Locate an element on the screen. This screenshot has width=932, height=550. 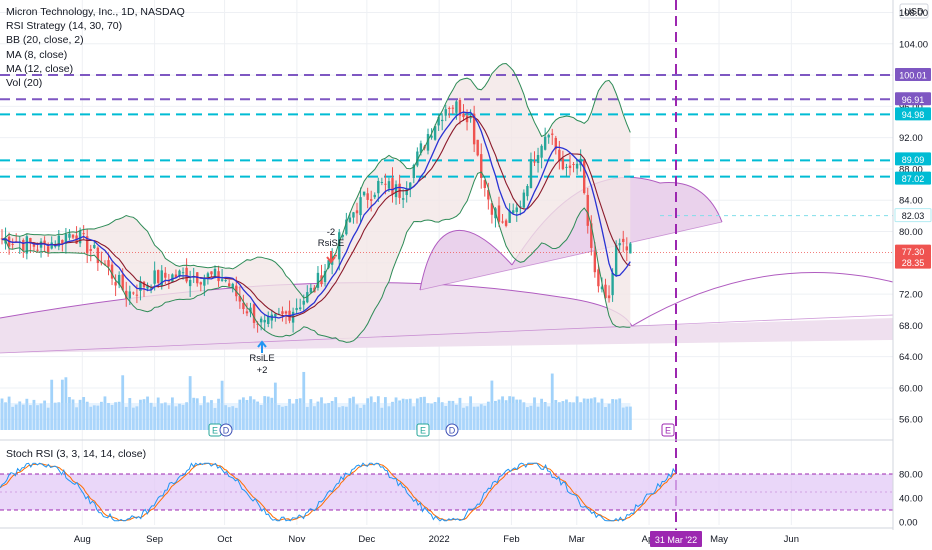
price-tag-label: 87.02 is located at coordinates (913, 179).